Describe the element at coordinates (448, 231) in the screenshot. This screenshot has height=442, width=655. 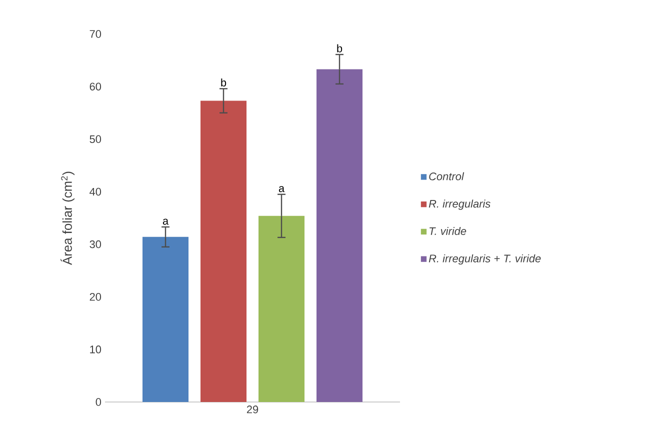
I see `legend-label: T. viride` at that location.